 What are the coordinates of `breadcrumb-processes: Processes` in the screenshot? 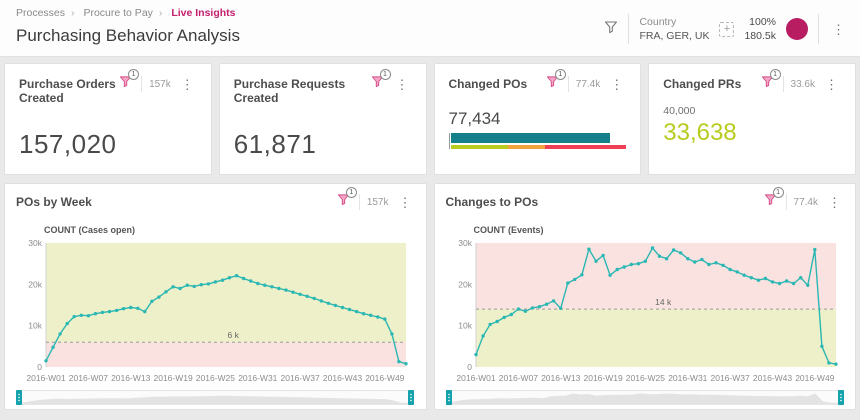 It's located at (48, 13).